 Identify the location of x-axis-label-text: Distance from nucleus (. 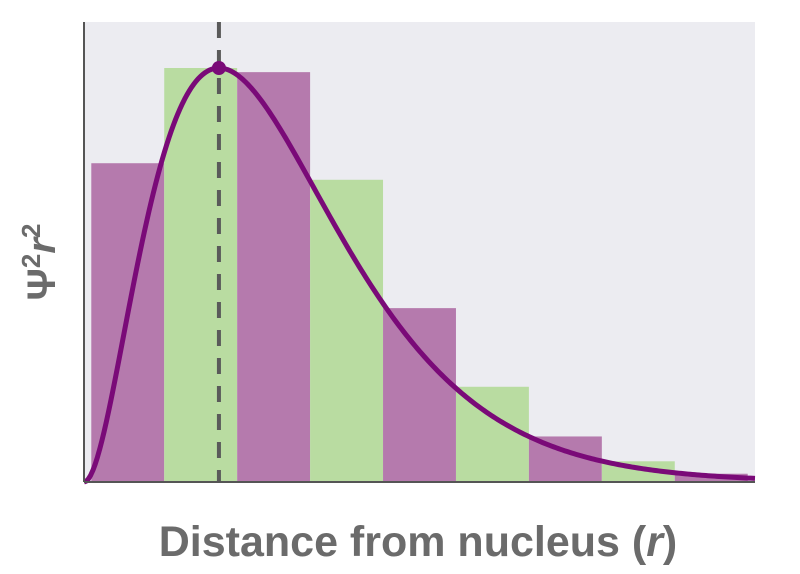
(403, 542).